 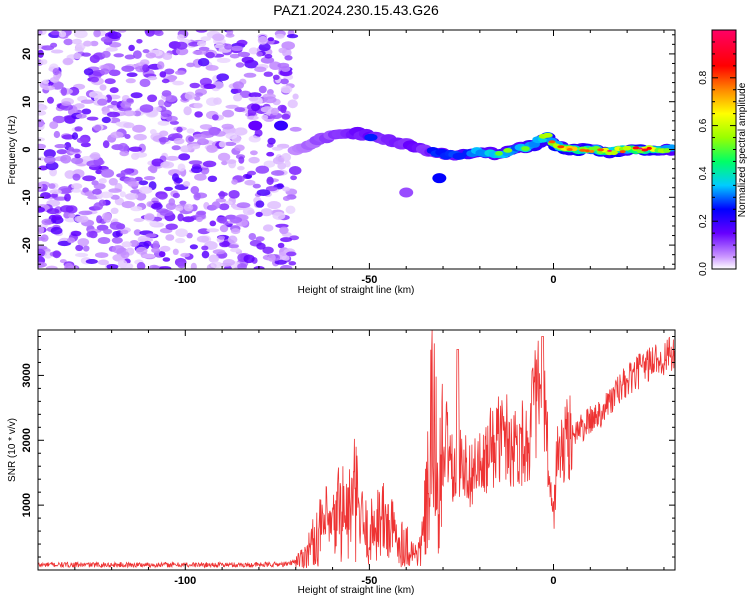 I want to click on spectrogram-y-axis-title: Frequency (Hz), so click(x=12, y=150).